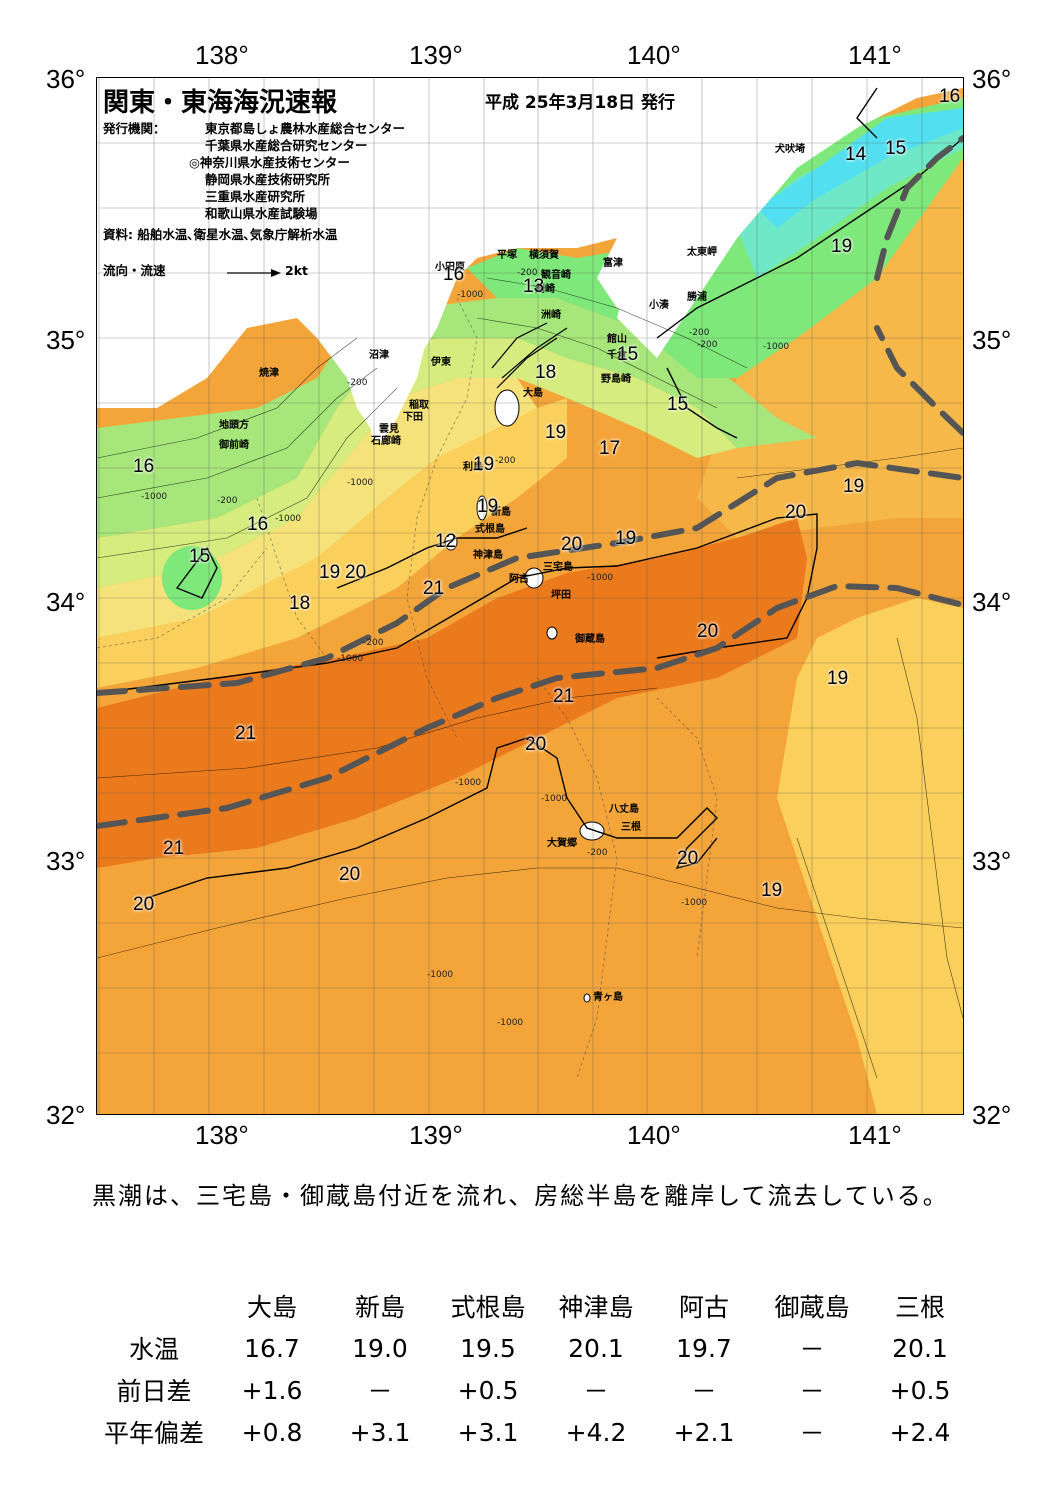  Describe the element at coordinates (992, 340) in the screenshot. I see `lat-tick-right-35: 35°` at that location.